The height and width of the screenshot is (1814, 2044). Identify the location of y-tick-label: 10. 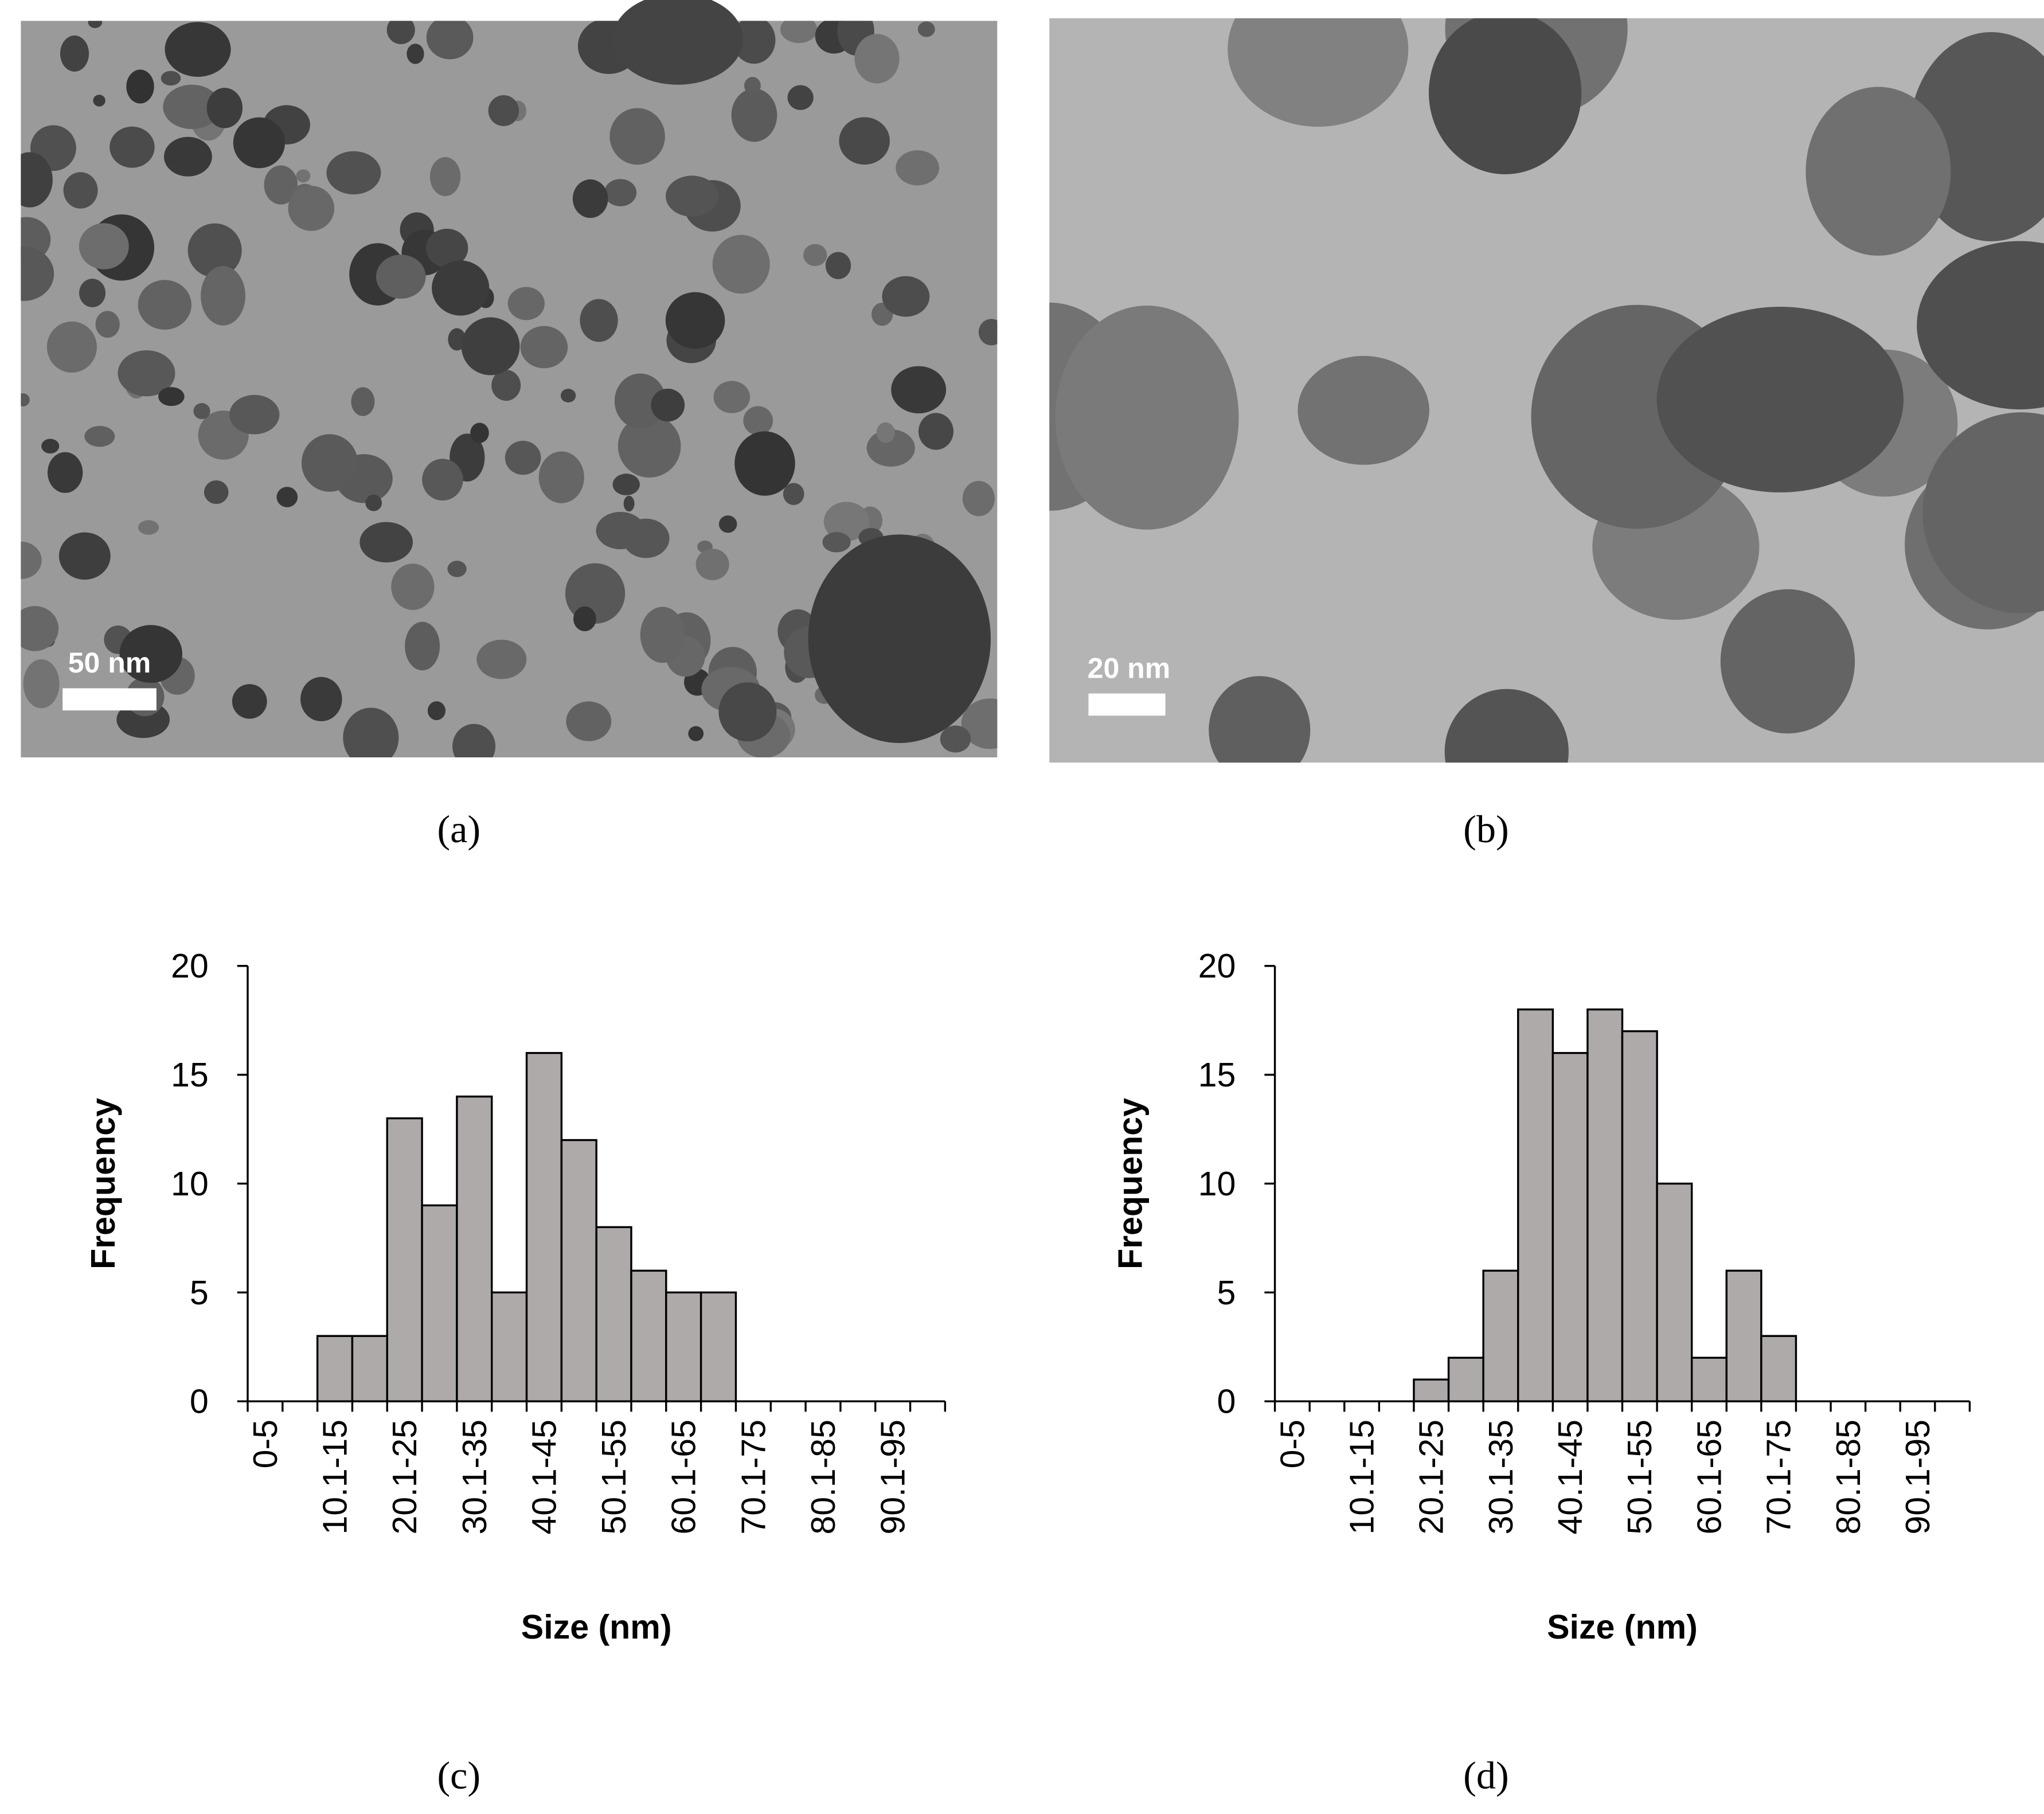
(1217, 1183).